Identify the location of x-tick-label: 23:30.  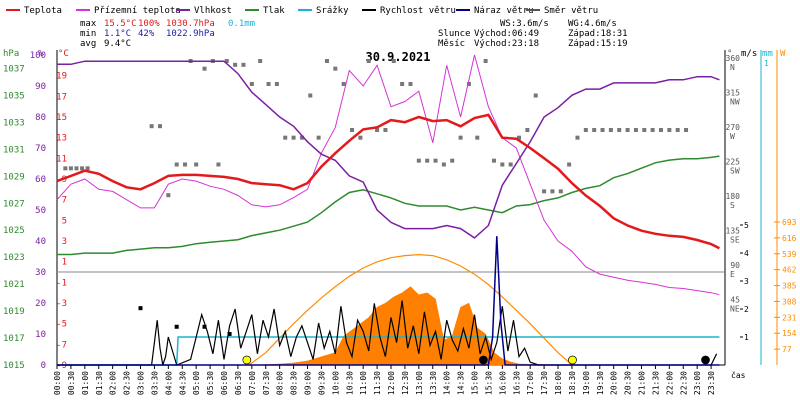
(711, 383).